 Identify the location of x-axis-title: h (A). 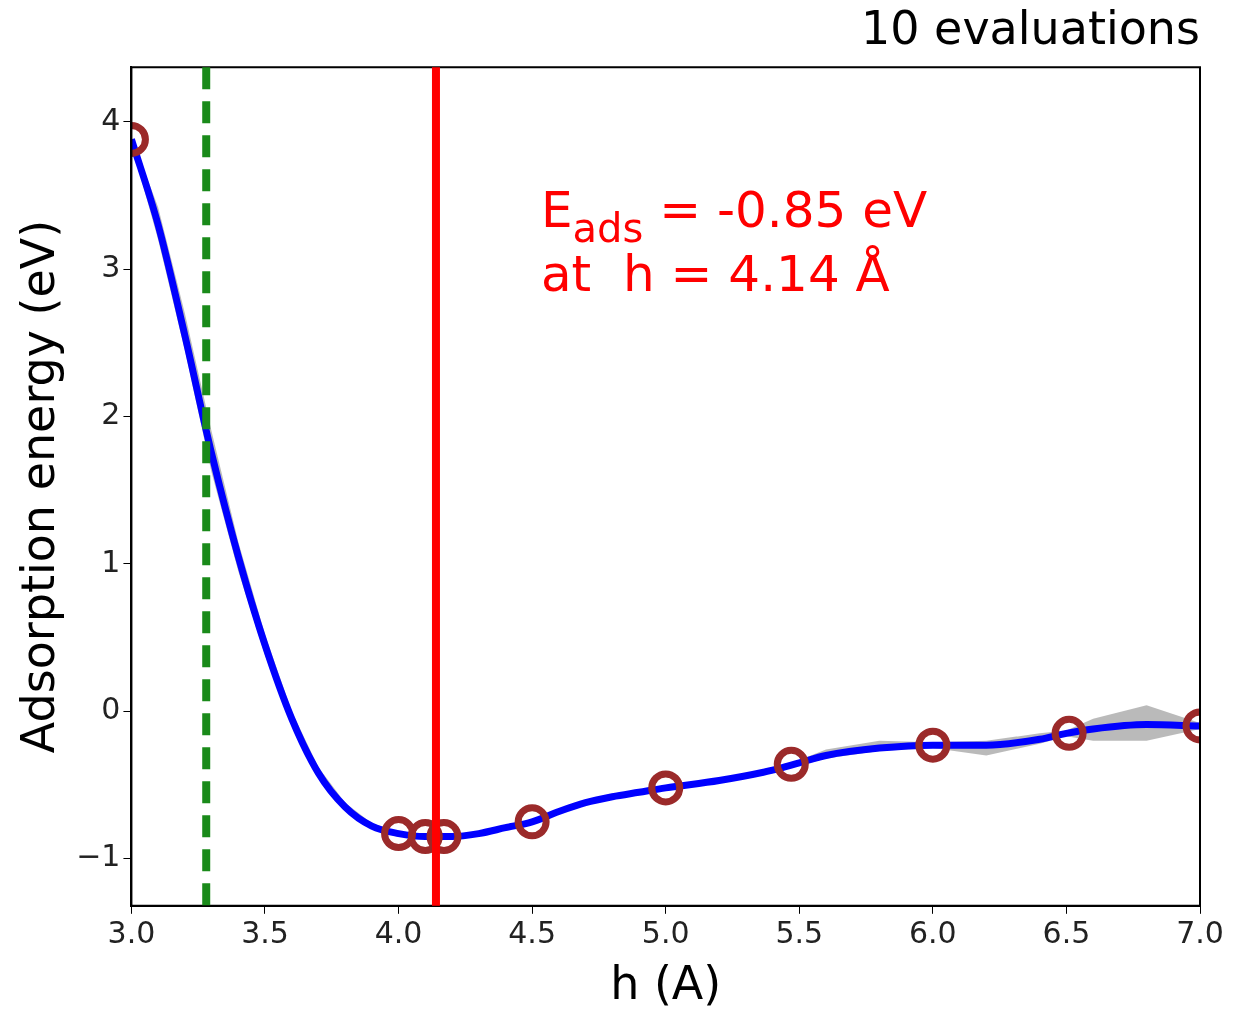
(666, 983).